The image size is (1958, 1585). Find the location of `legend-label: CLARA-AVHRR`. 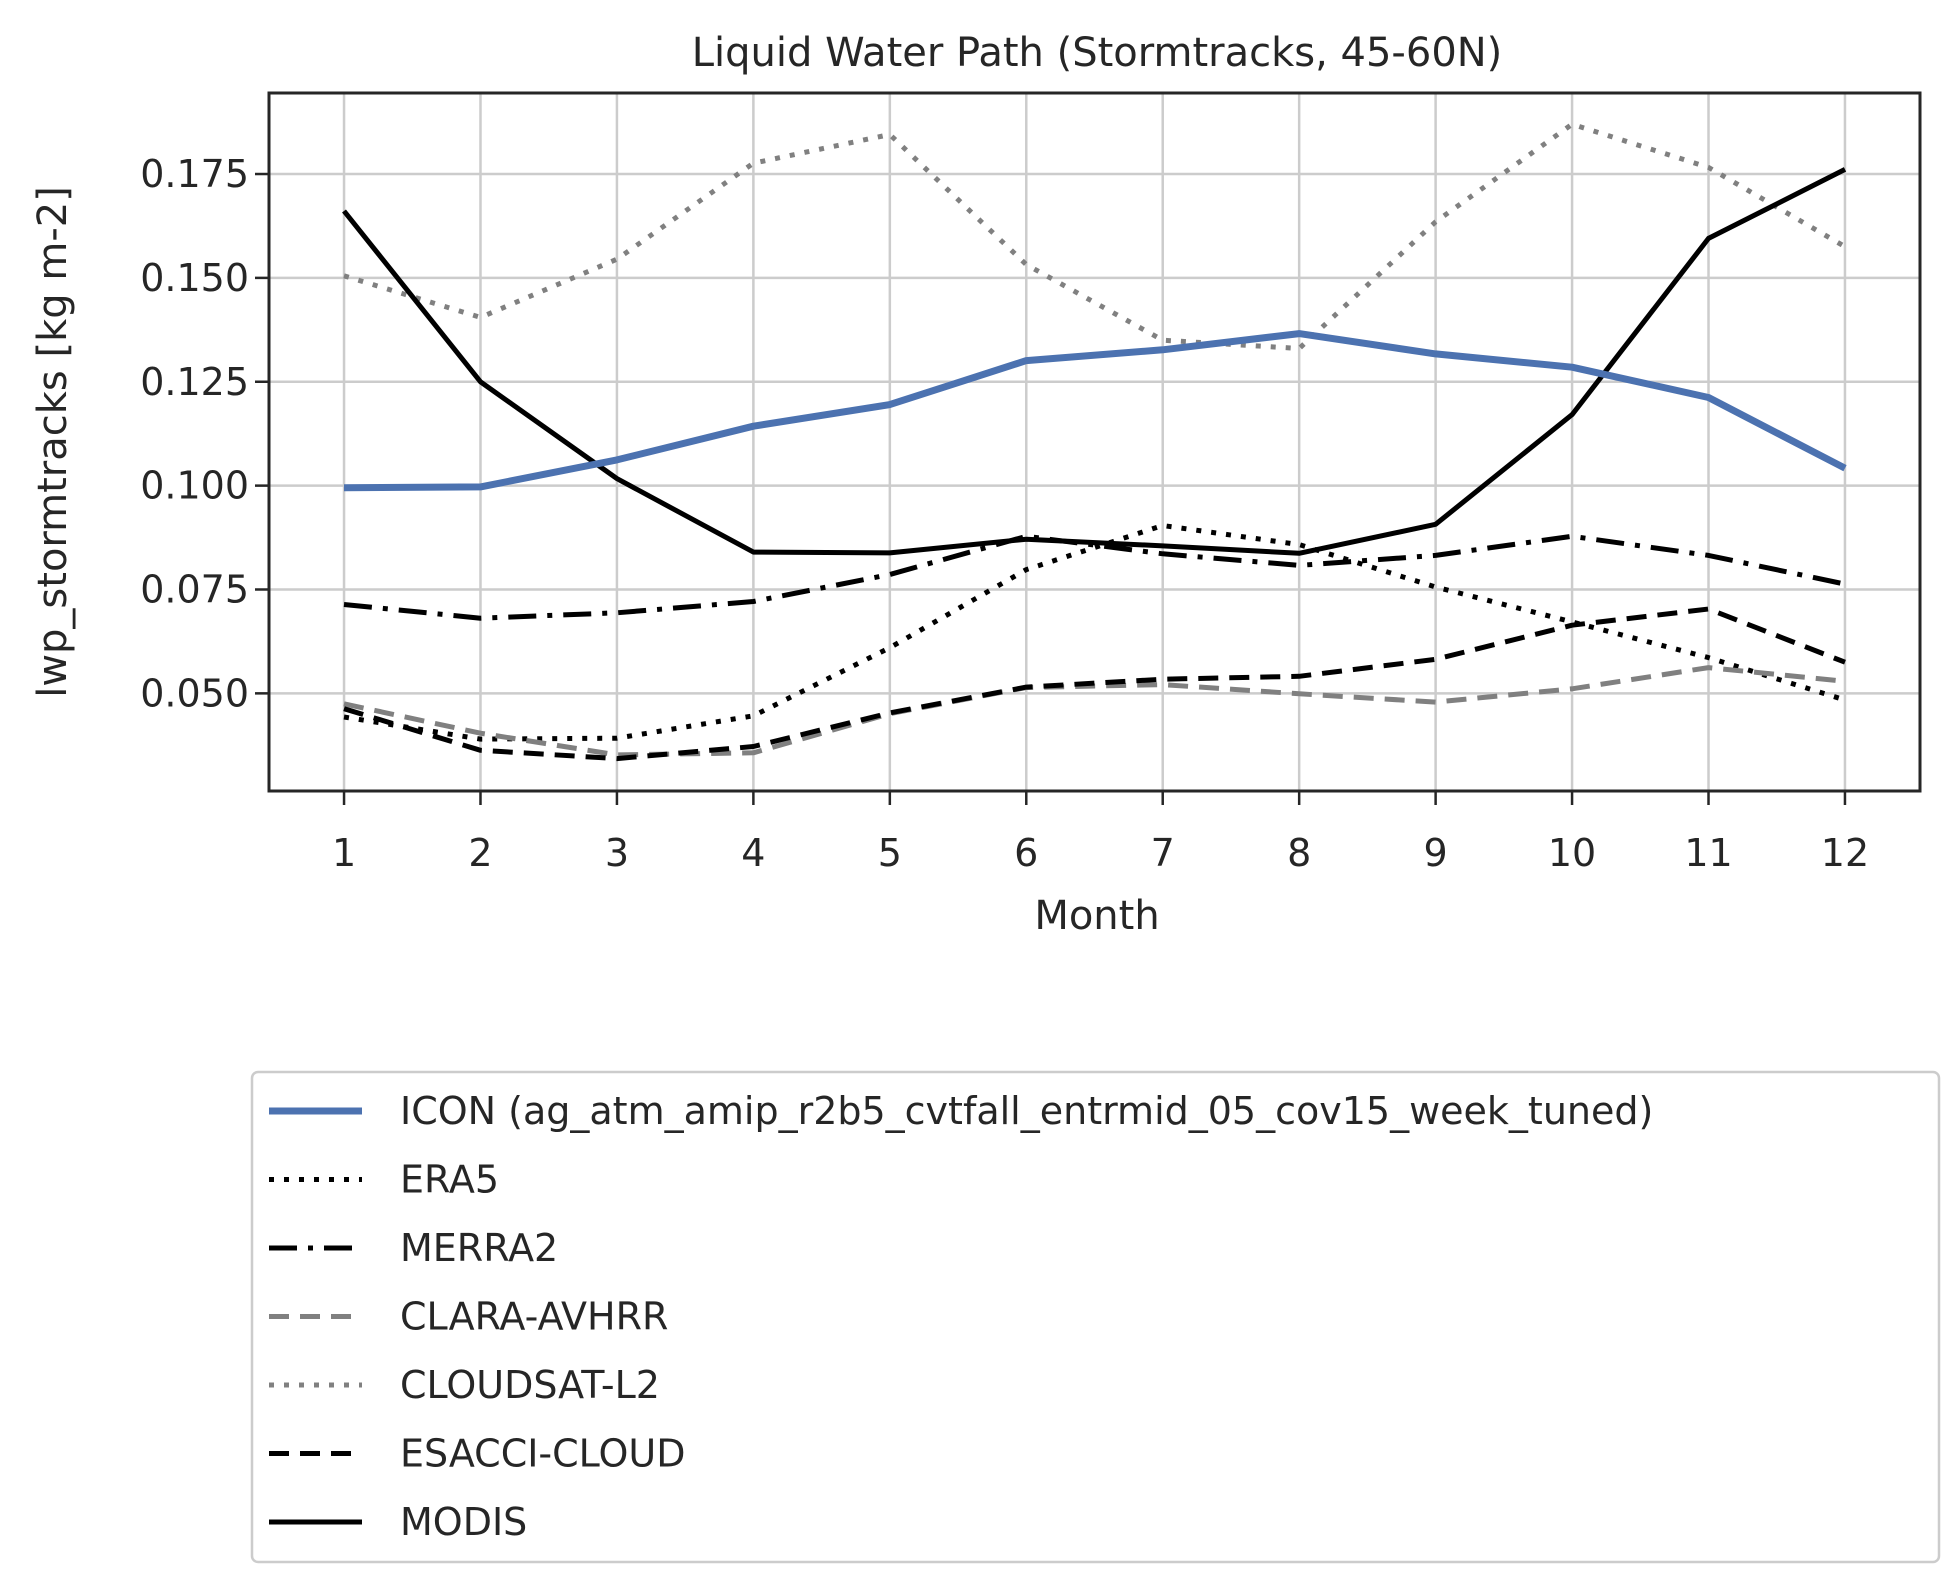

legend-label: CLARA-AVHRR is located at coordinates (534, 1317).